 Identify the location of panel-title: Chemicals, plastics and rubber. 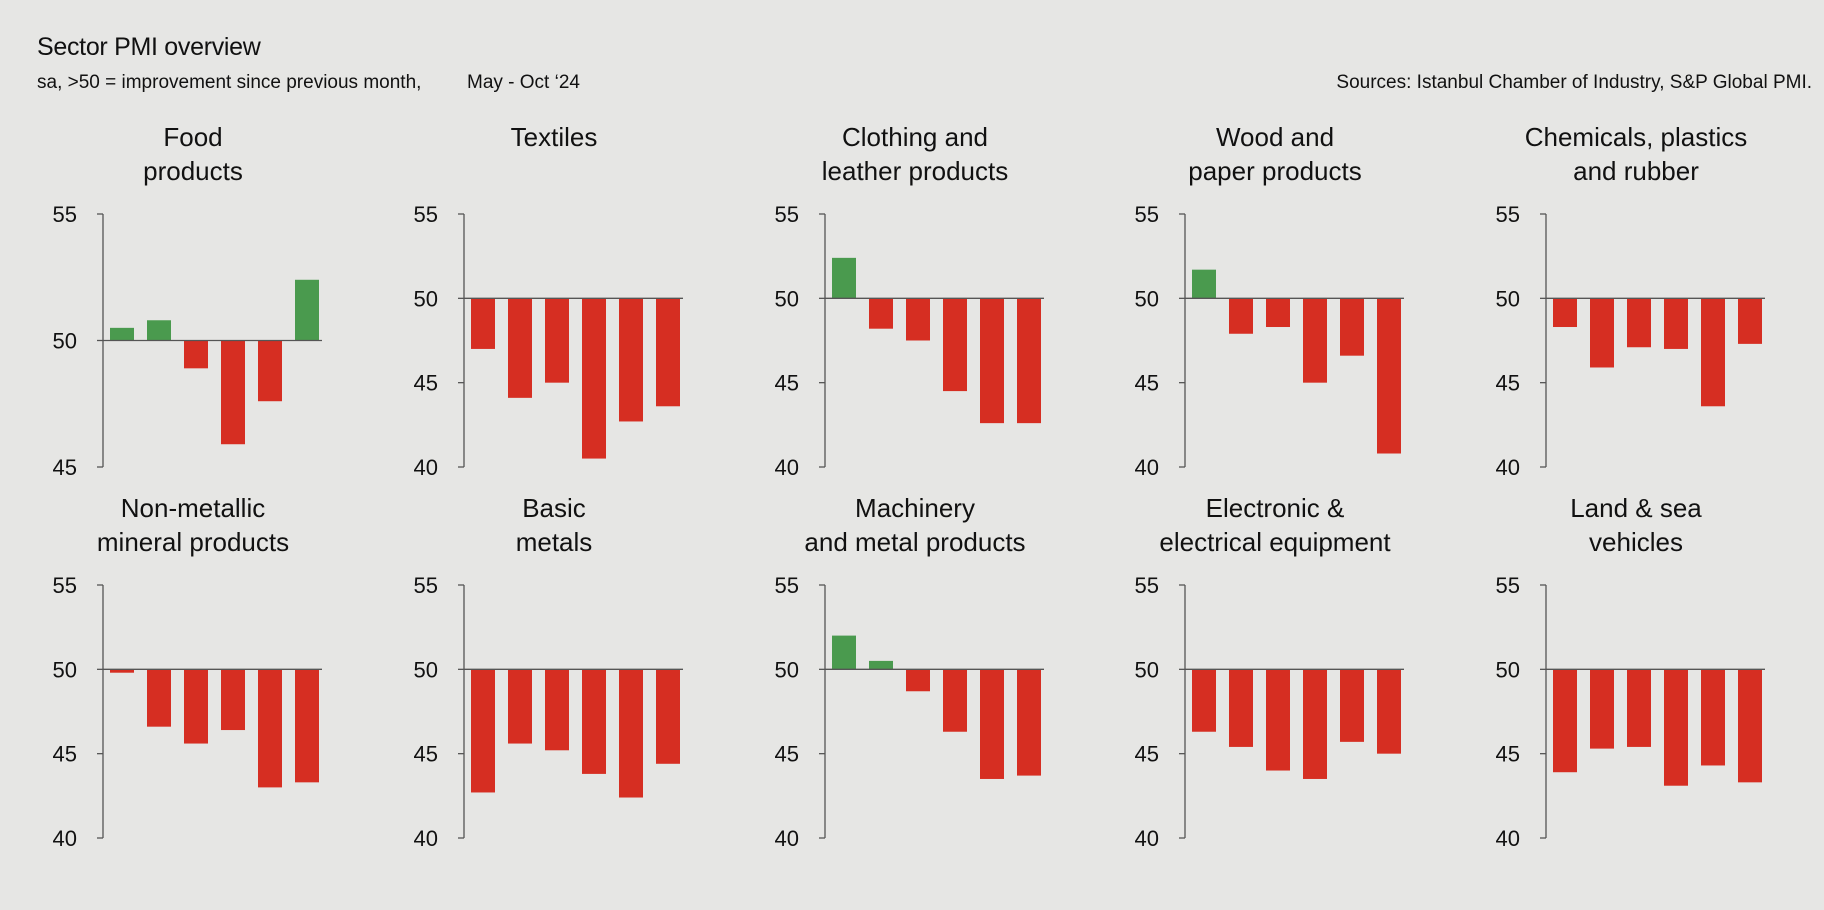
(1636, 154).